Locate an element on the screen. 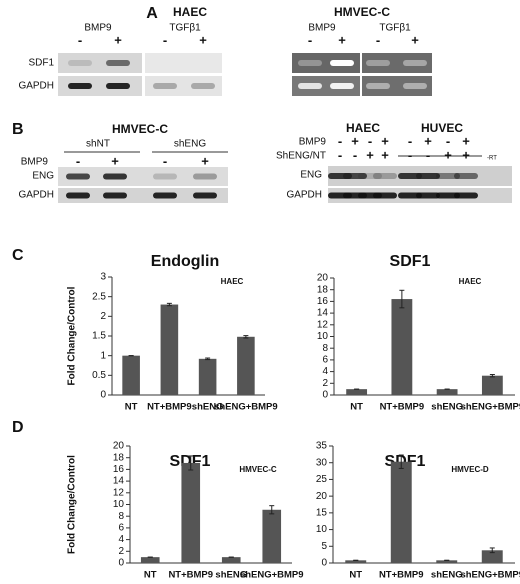  chart-title: Endoglin is located at coordinates (185, 261).